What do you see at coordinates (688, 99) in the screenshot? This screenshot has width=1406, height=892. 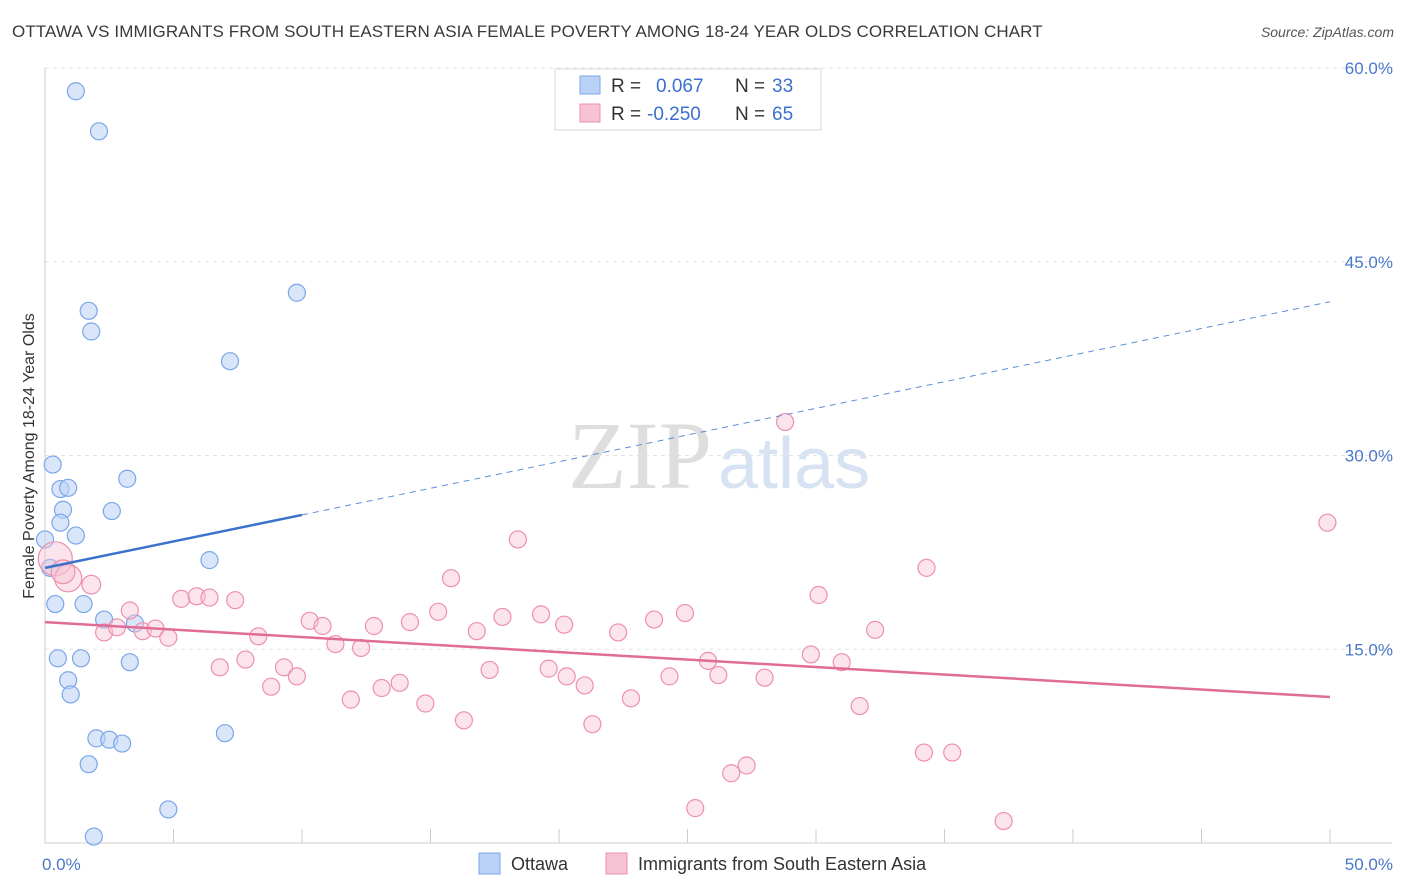 I see `stats-legend: R = 0.067 N = 33 R = -0.250 N = 65` at bounding box center [688, 99].